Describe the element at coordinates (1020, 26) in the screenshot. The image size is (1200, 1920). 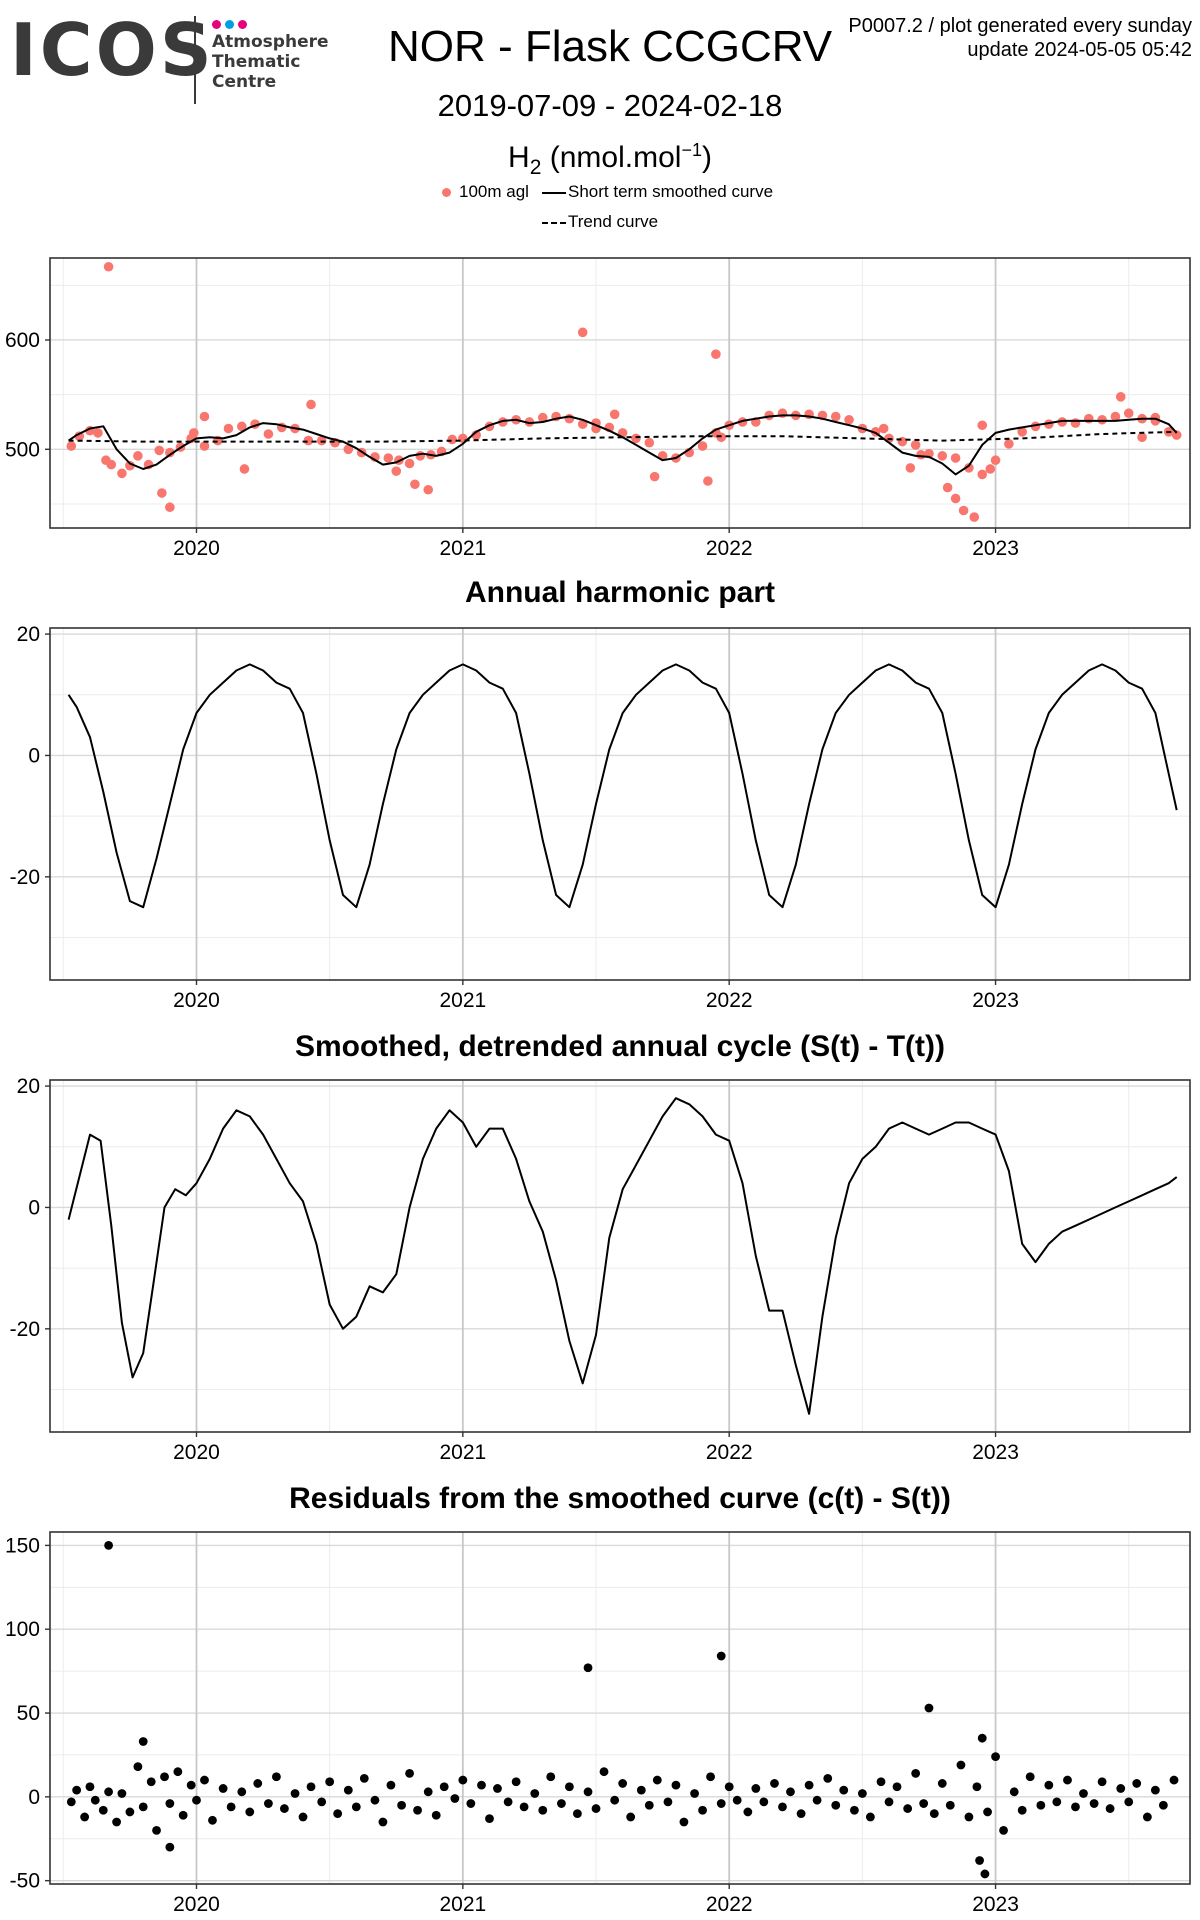
I see `product-line: P0007.2 / plot generated every sunday` at that location.